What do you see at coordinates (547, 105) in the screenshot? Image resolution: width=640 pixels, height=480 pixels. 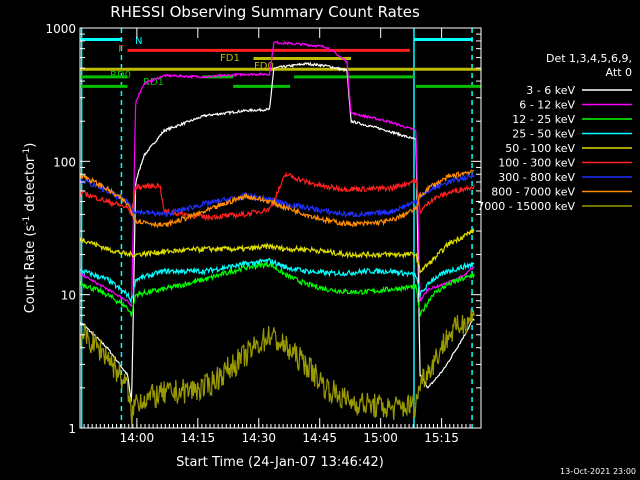 I see `legend-label-1: 6 - 12 keV` at bounding box center [547, 105].